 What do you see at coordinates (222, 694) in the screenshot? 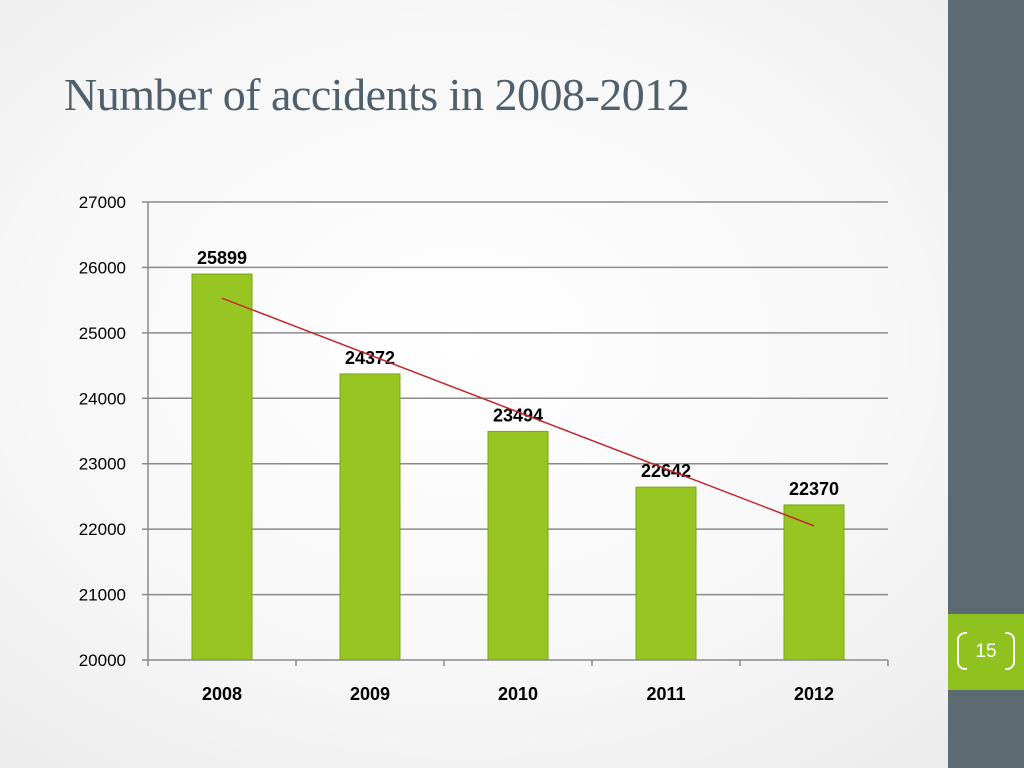
I see `x-tick-label: 2008` at bounding box center [222, 694].